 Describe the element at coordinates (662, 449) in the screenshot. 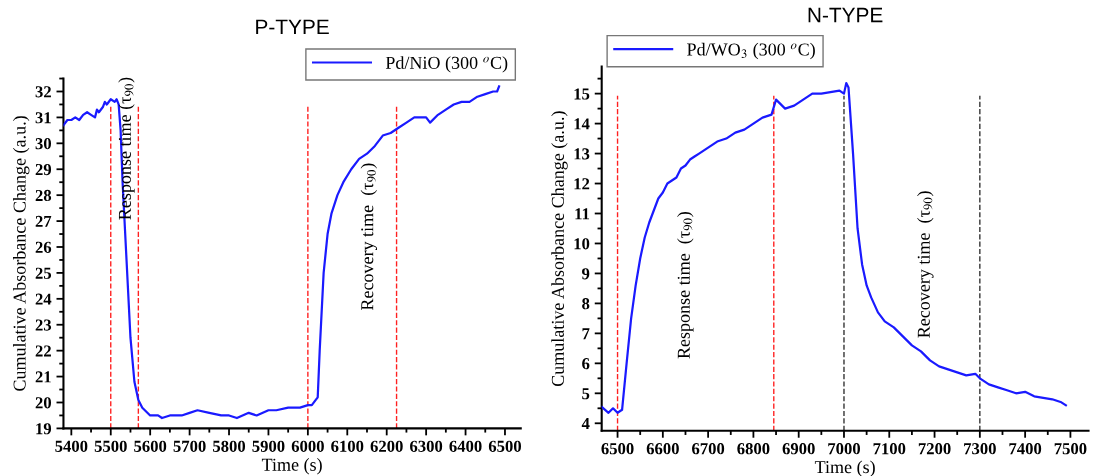

I see `x-tick-label: 6600` at that location.